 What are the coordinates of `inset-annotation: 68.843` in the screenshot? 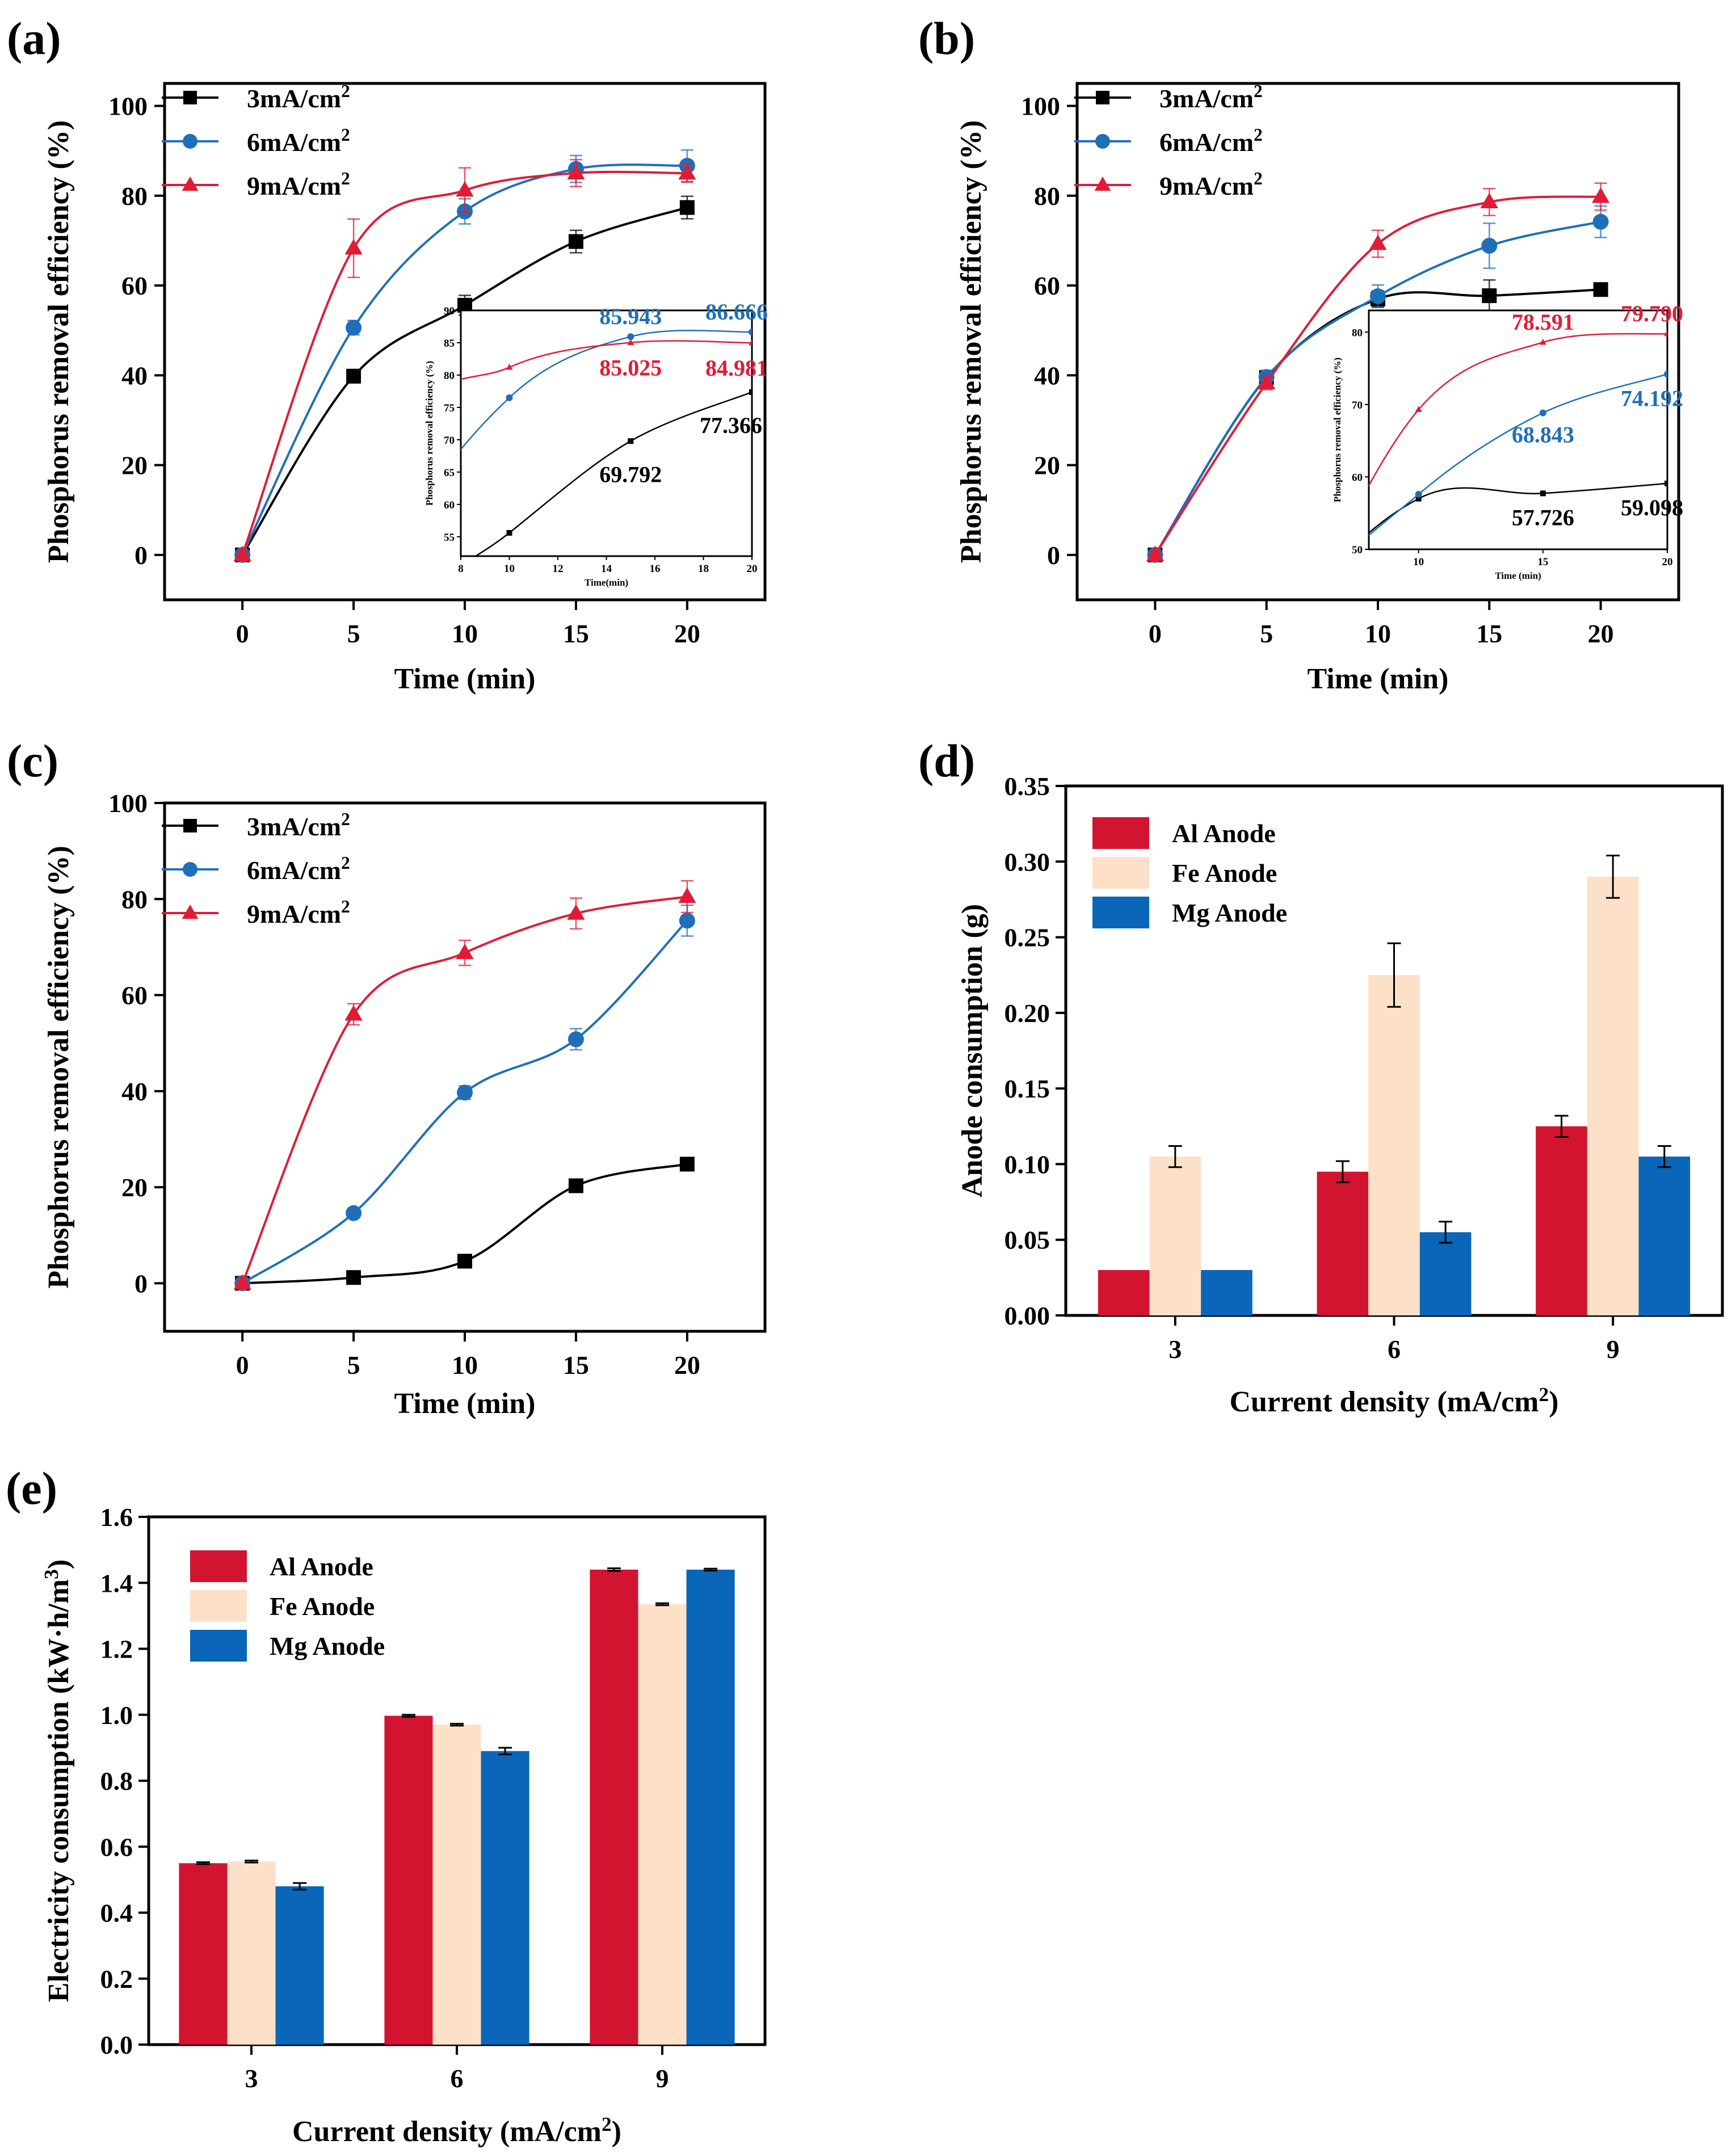 It's located at (1543, 435).